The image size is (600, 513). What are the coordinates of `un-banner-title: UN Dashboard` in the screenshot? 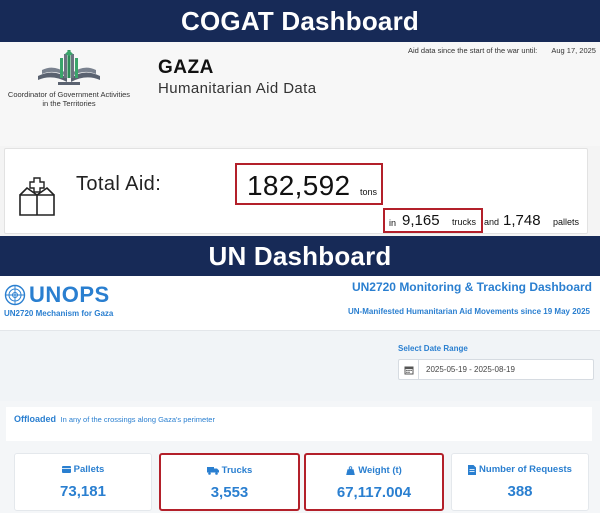 It's located at (300, 255).